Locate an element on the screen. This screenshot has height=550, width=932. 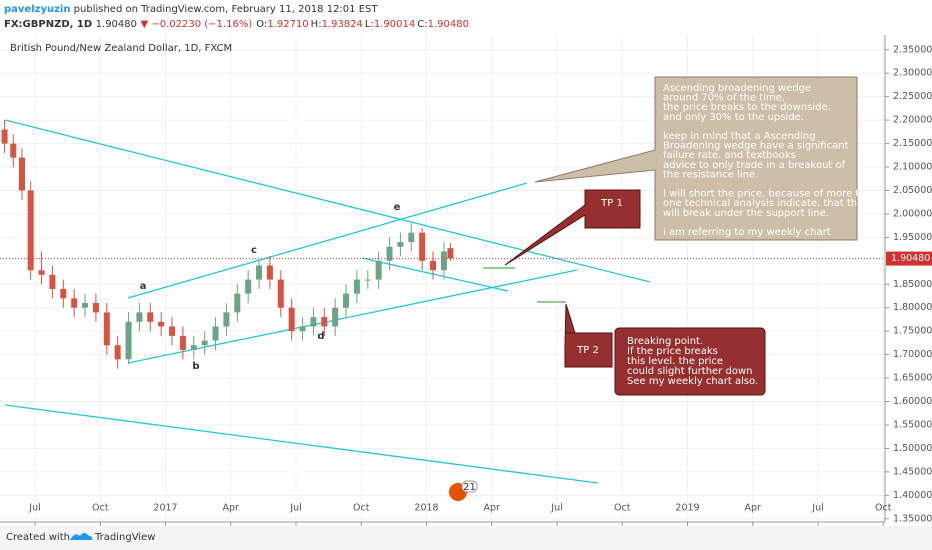
wedge-note-line: the price breaks to the downside. is located at coordinates (747, 107).